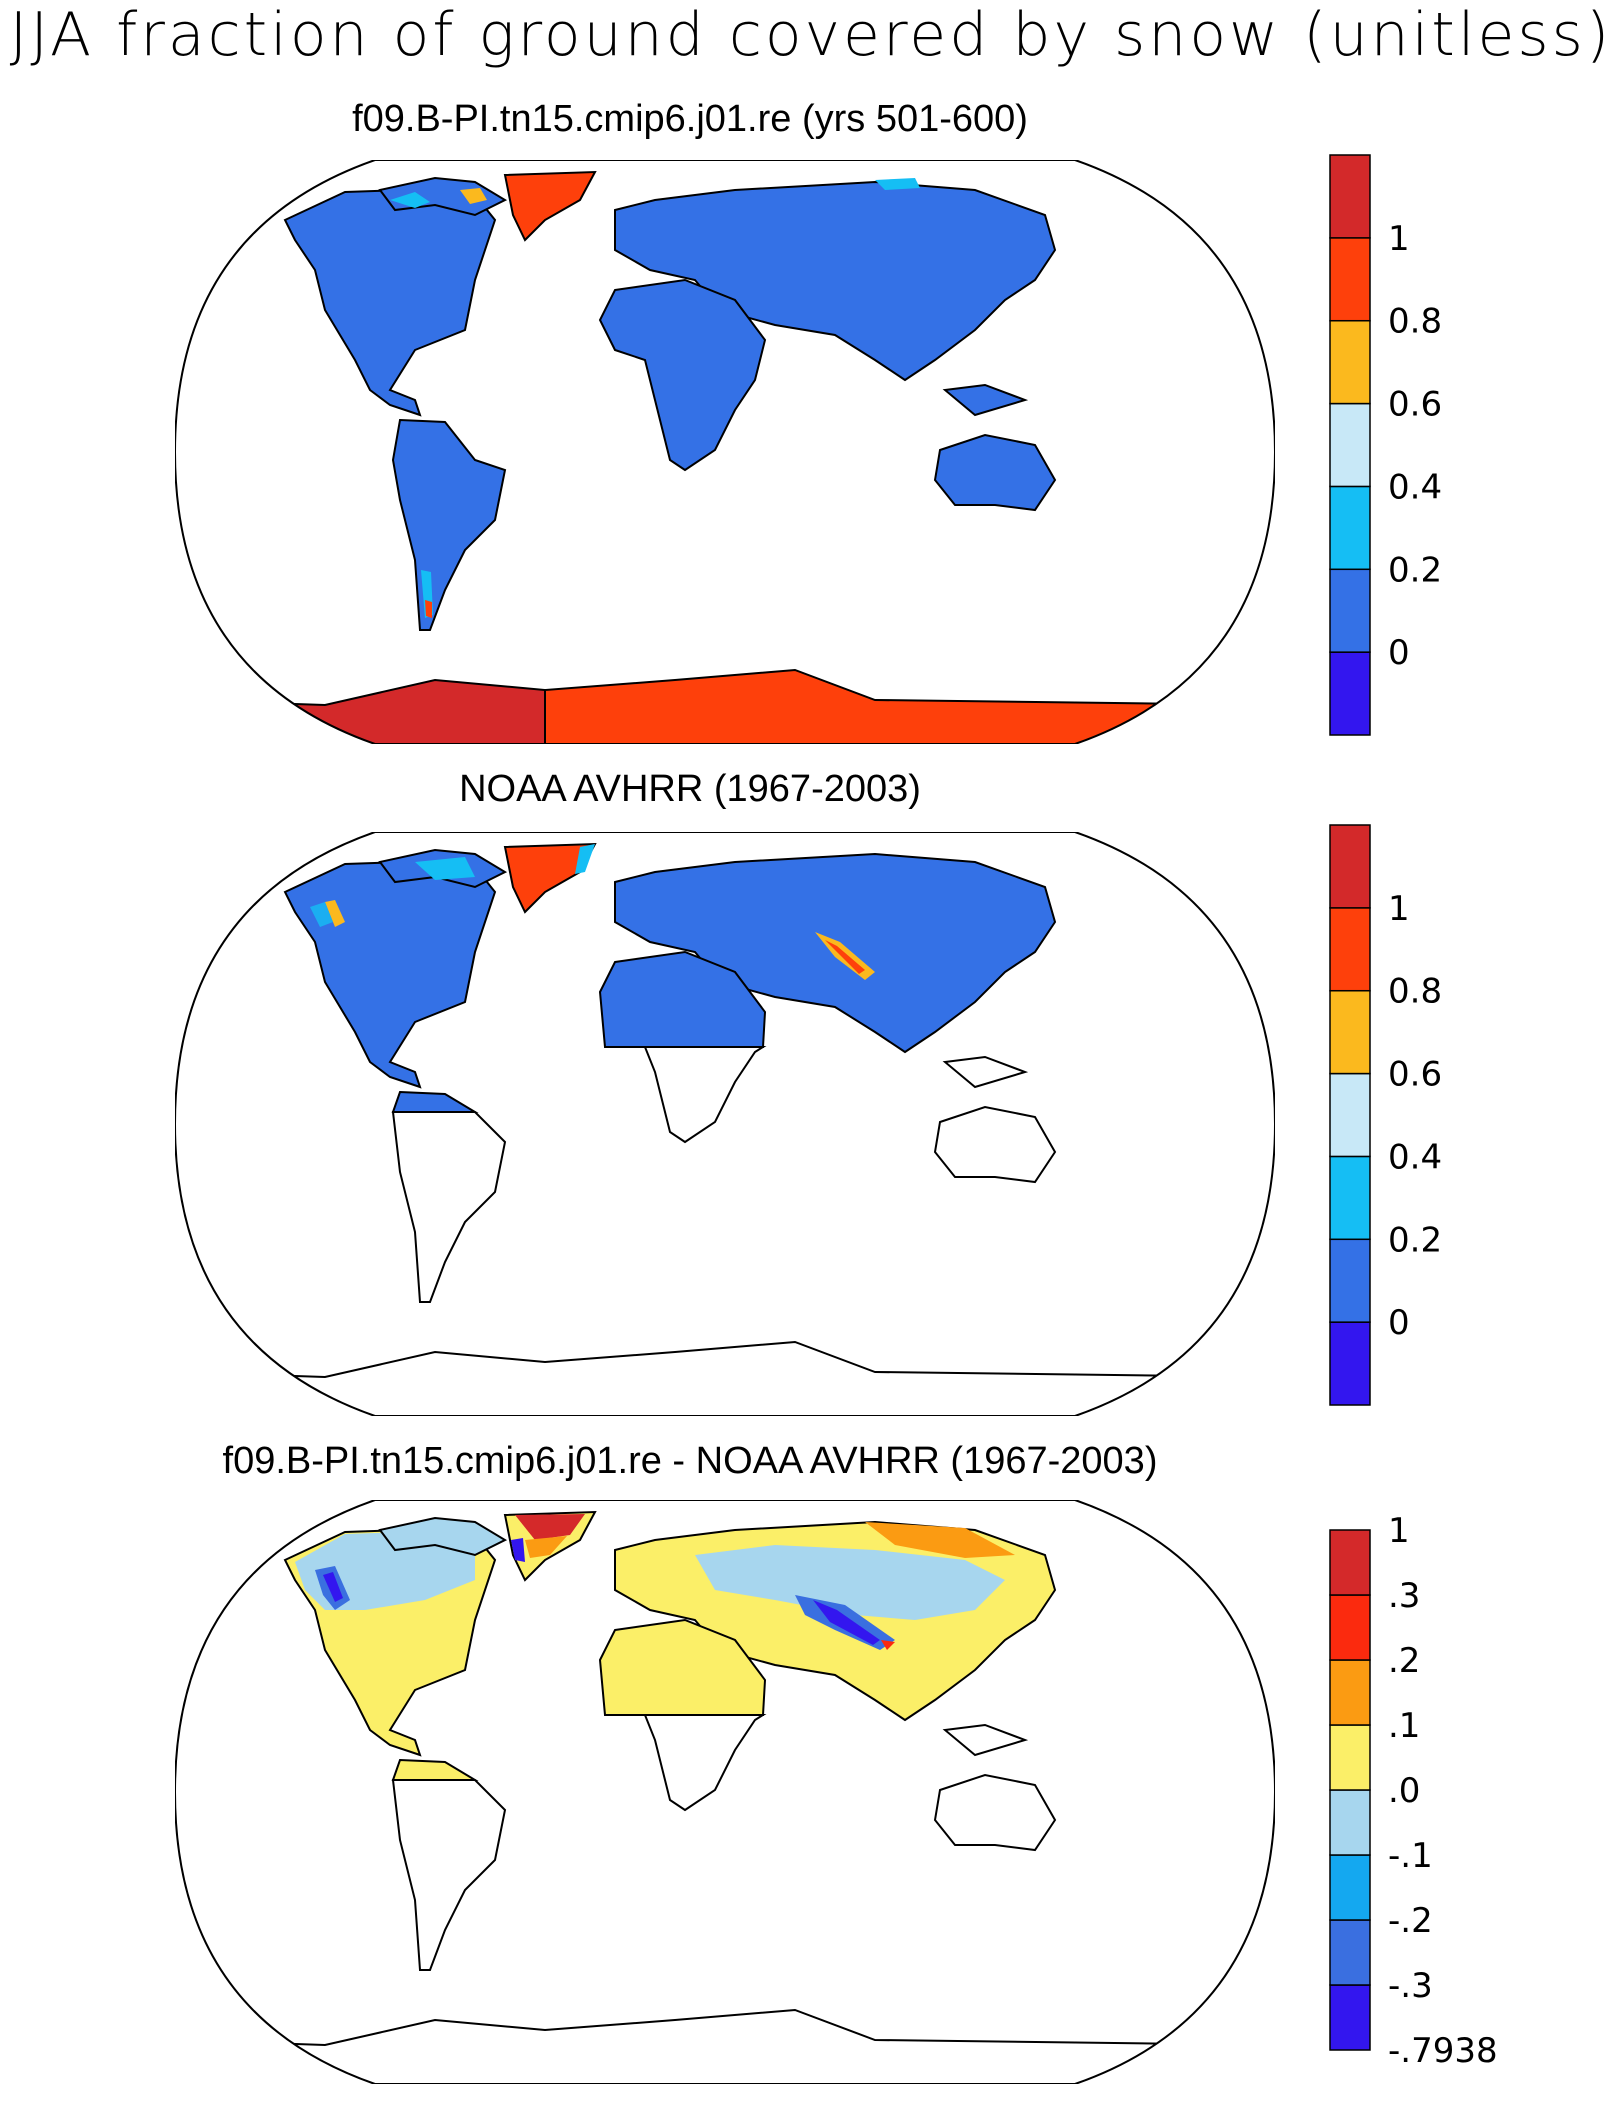  What do you see at coordinates (1404, 1726) in the screenshot?
I see `colorbar-tick-label: .1` at bounding box center [1404, 1726].